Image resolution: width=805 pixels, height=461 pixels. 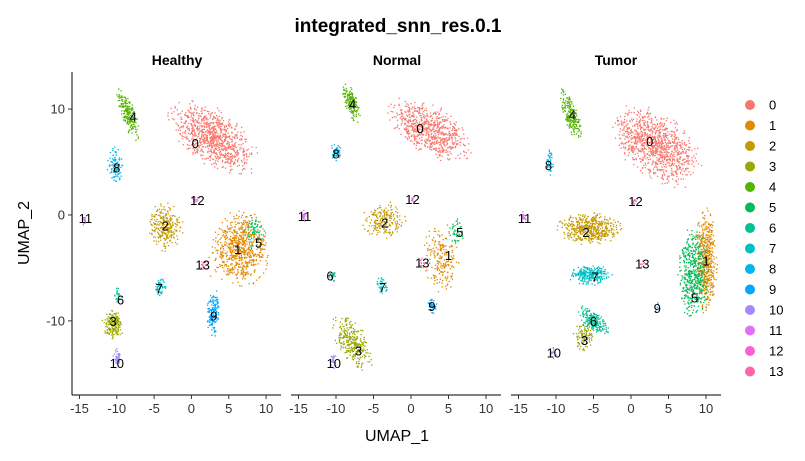 I want to click on cluster-2-points, so click(x=166, y=227).